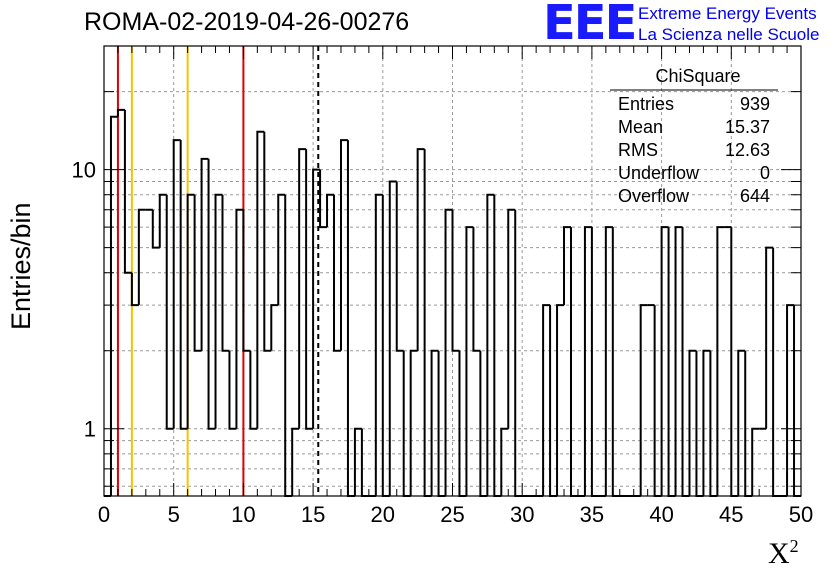 The image size is (836, 572). What do you see at coordinates (755, 196) in the screenshot?
I see `stats-row-value: 644` at bounding box center [755, 196].